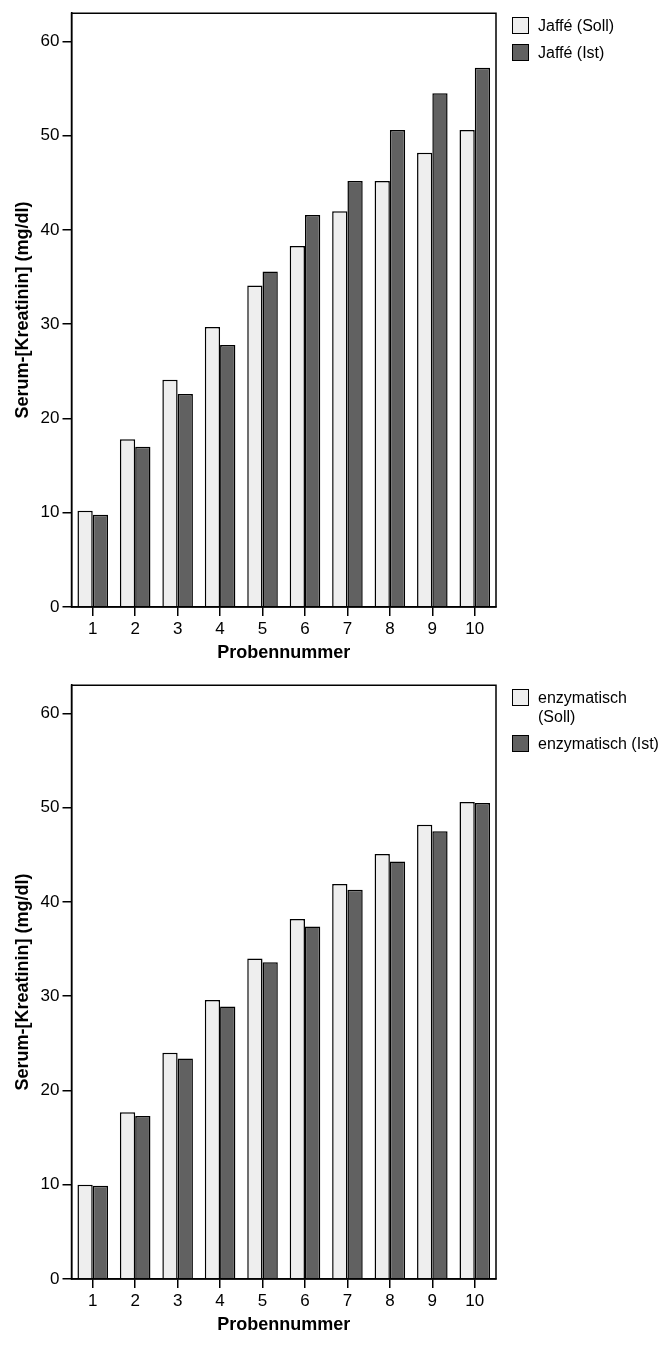 Image resolution: width=665 pixels, height=1347 pixels. Describe the element at coordinates (598, 743) in the screenshot. I see `legend-label: enzymatisch (Ist)` at that location.